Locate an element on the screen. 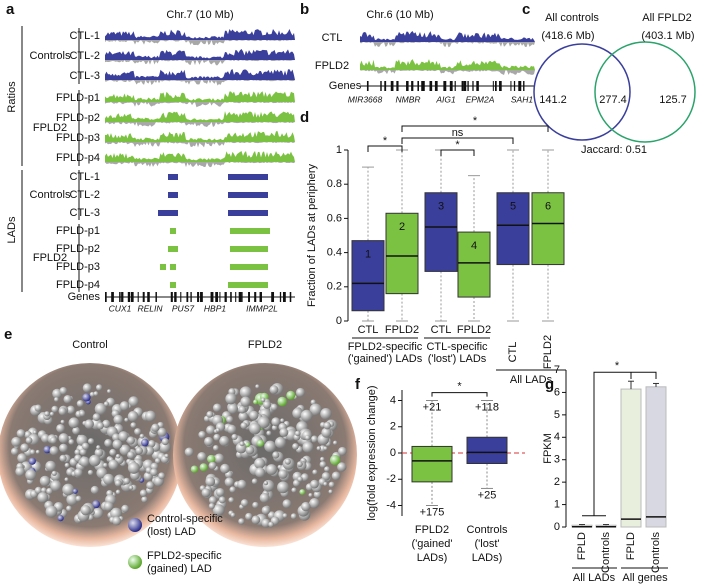 The height and width of the screenshot is (586, 707). box-number: 6 is located at coordinates (548, 207).